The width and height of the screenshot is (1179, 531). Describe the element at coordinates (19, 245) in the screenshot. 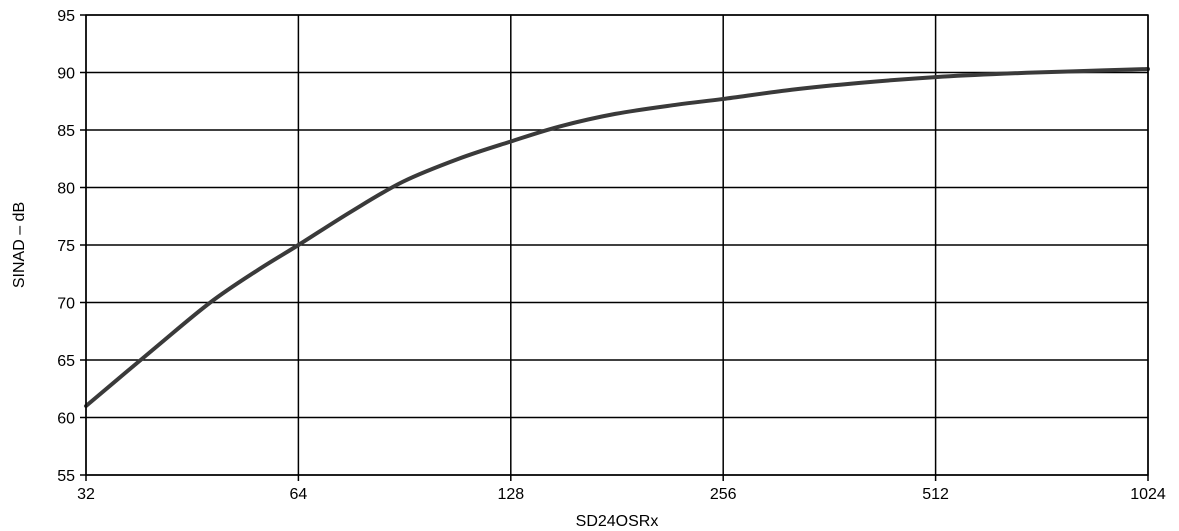

I see `y-axis-label: SINAD – dB` at that location.